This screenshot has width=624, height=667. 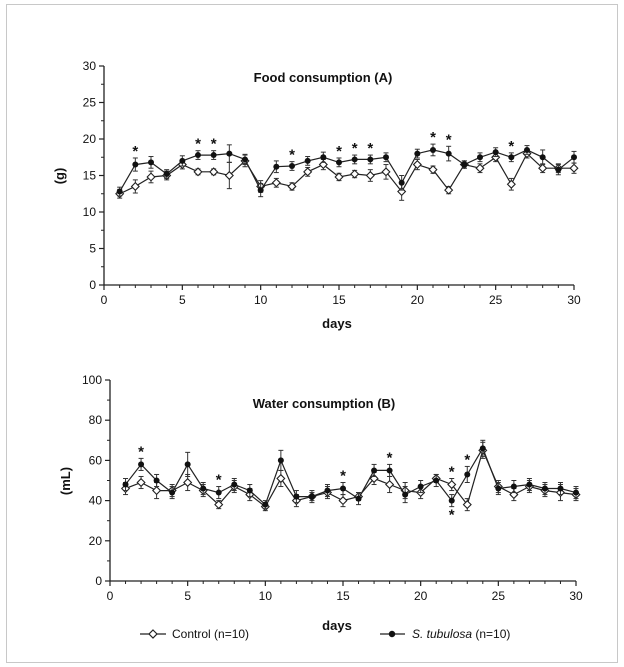 I want to click on legend-label-control: Control (n=10), so click(x=210, y=634).